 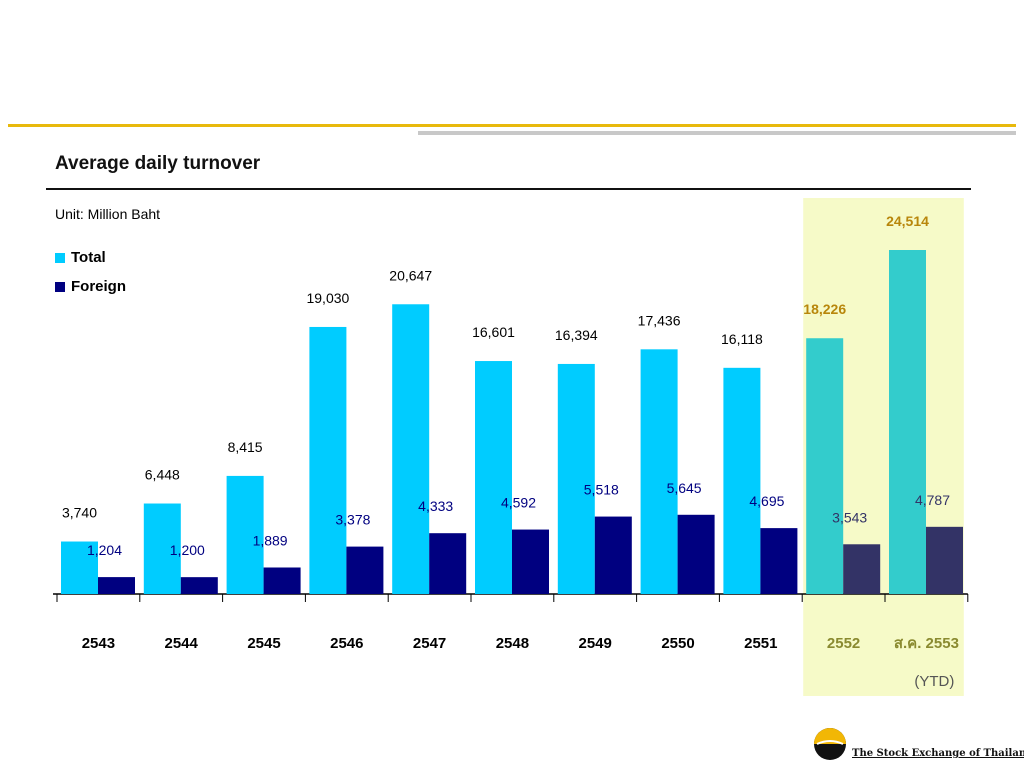 I want to click on legend-label-total: Total, so click(x=88, y=257).